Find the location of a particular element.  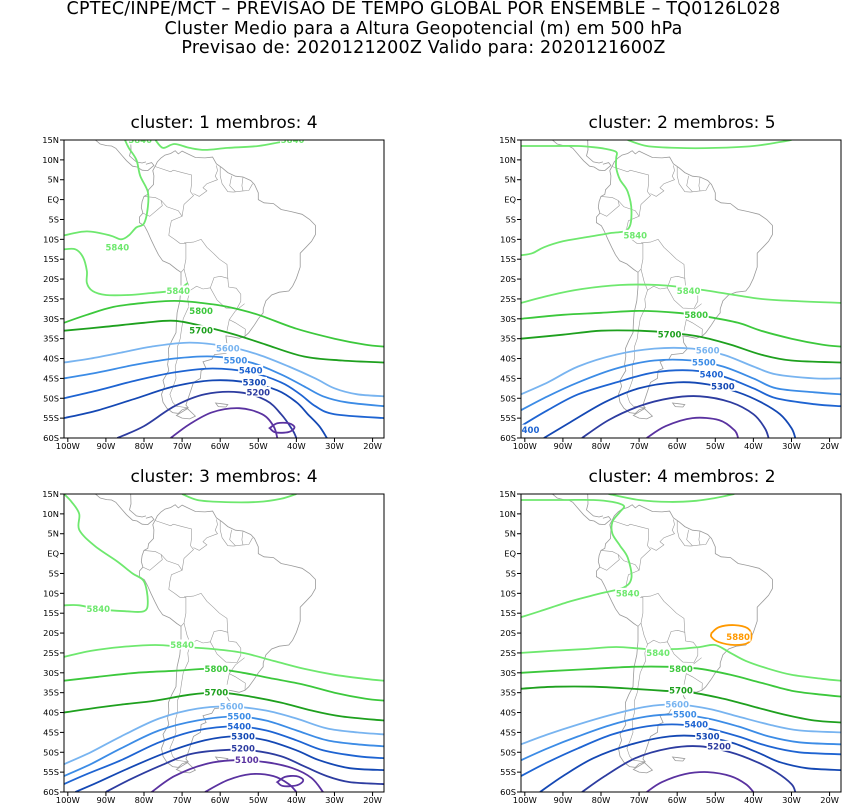

contour-label: 5700 is located at coordinates (201, 332).